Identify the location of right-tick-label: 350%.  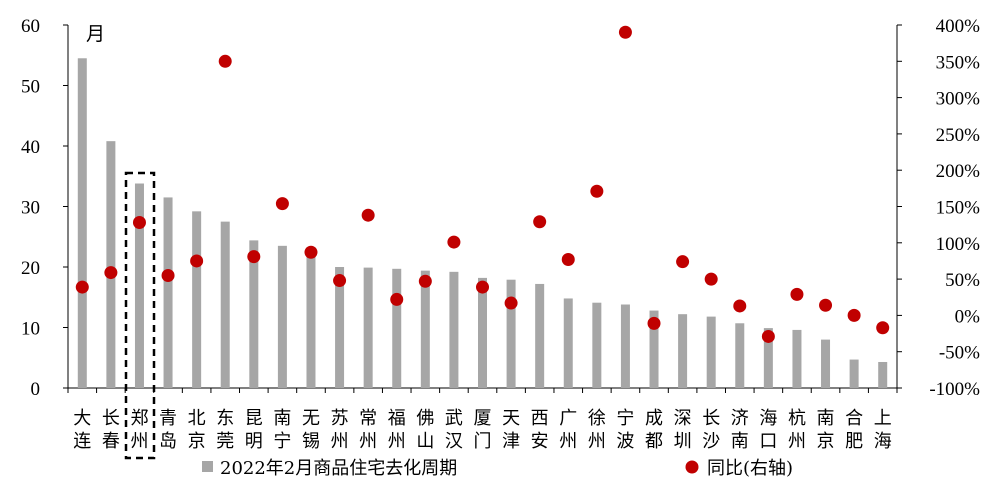
(958, 62).